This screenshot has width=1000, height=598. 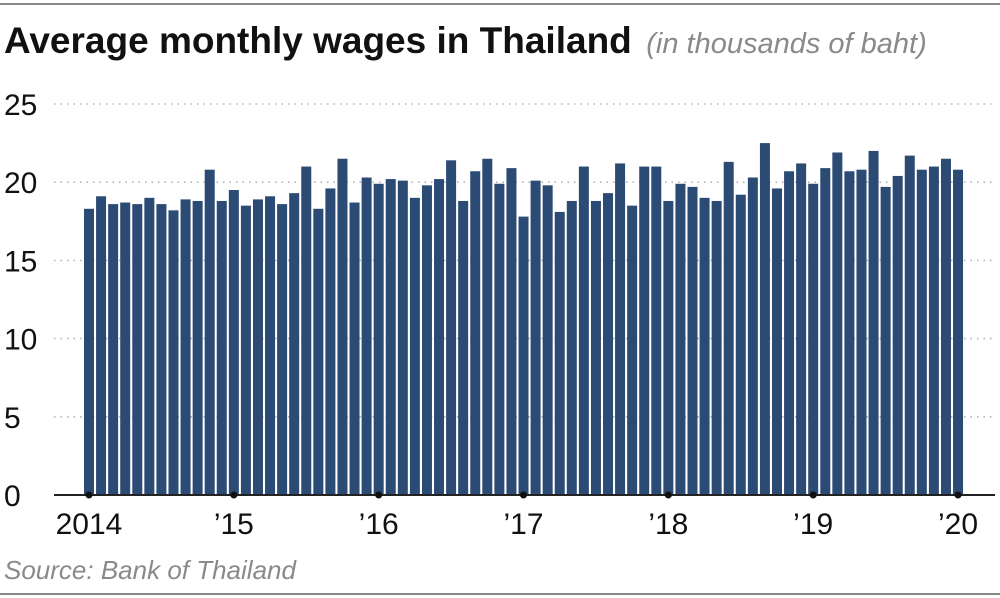 I want to click on y-tick-label: 20, so click(x=20, y=183).